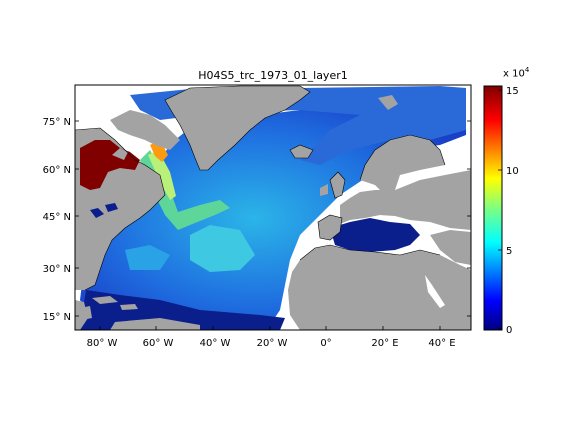 The image size is (576, 432). Describe the element at coordinates (509, 251) in the screenshot. I see `colorbar-label-5: 5` at that location.